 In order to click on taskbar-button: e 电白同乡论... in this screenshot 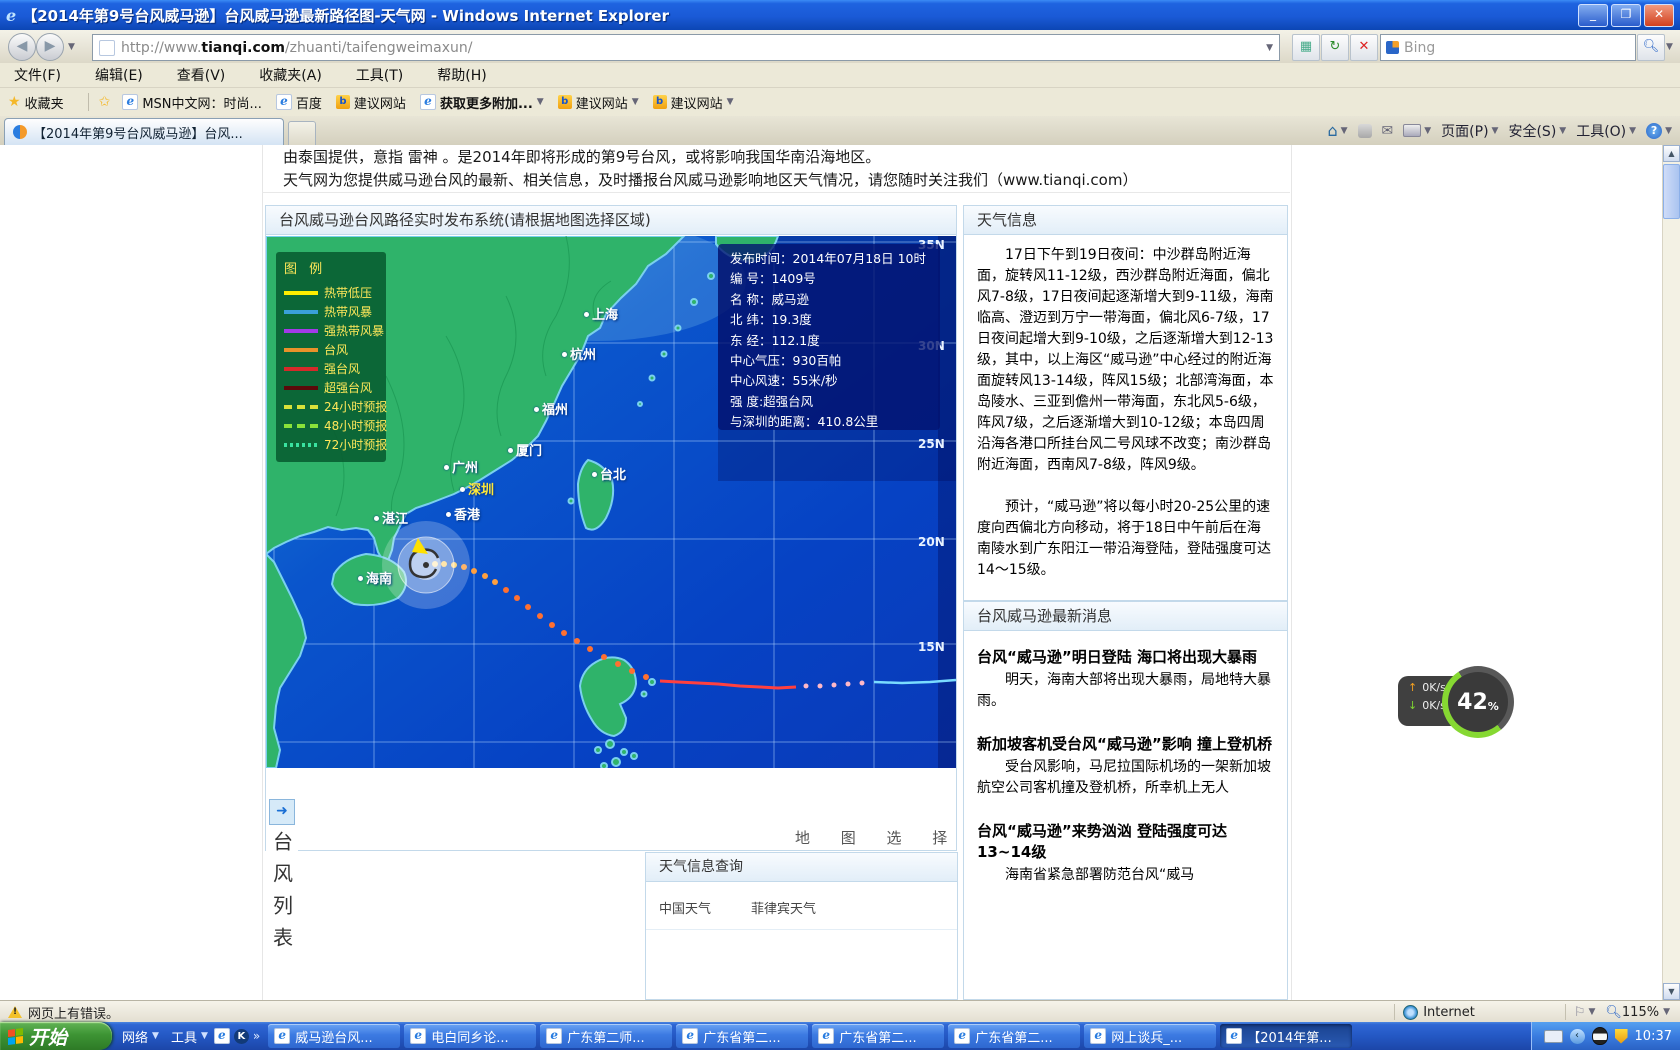, I will do `click(470, 1036)`.